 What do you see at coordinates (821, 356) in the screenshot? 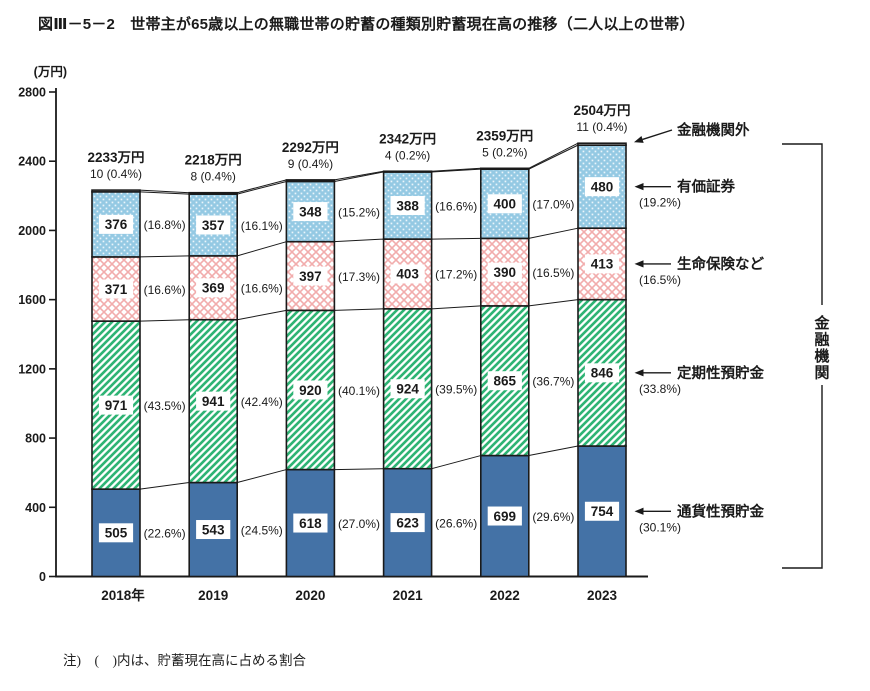
I see `bracket-label-char: 機` at bounding box center [821, 356].